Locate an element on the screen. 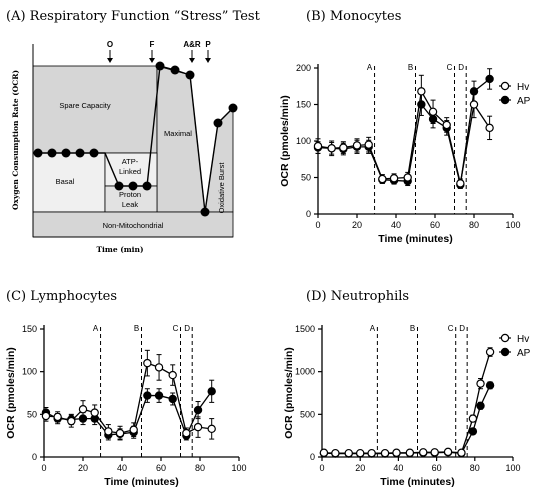 The height and width of the screenshot is (493, 550). panel-c-title: (C) Lymphocytes is located at coordinates (61, 296).